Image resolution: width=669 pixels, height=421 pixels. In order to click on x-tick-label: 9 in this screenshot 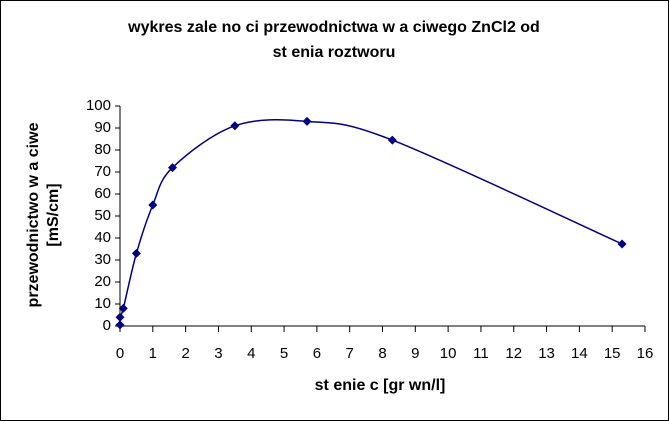, I will do `click(415, 353)`.